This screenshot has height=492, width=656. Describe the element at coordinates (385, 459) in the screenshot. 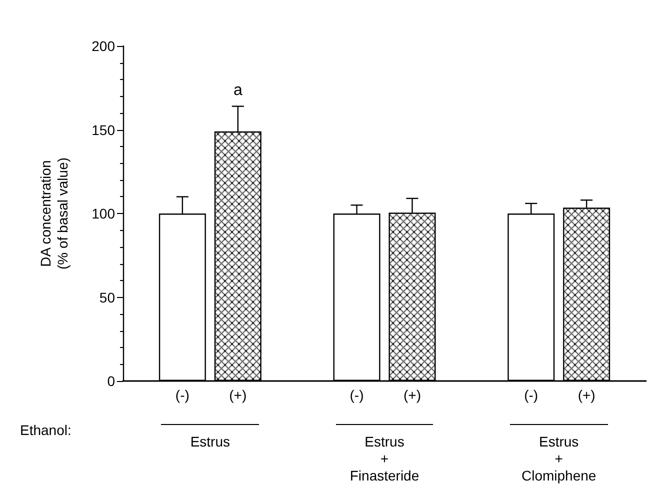

I see `x-tick-label: Estrus + Finasteride` at that location.